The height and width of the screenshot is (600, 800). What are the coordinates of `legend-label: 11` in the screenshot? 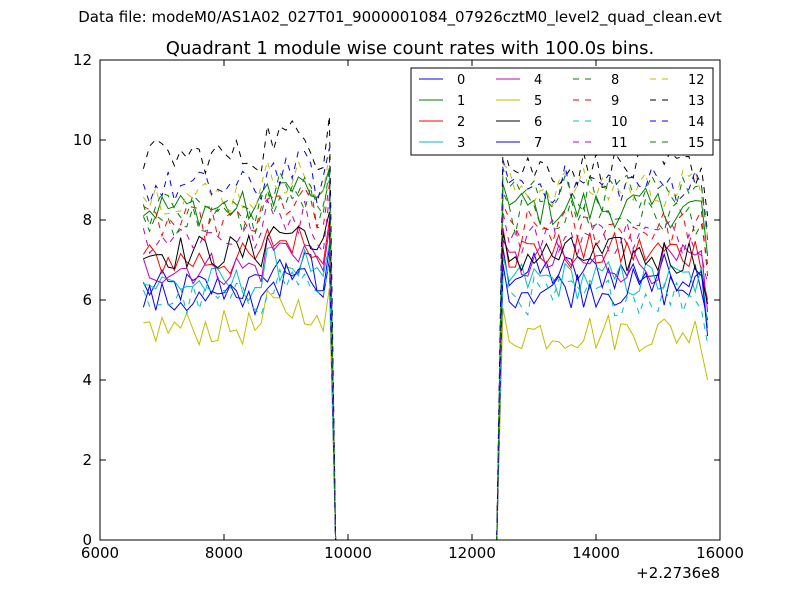 It's located at (619, 143).